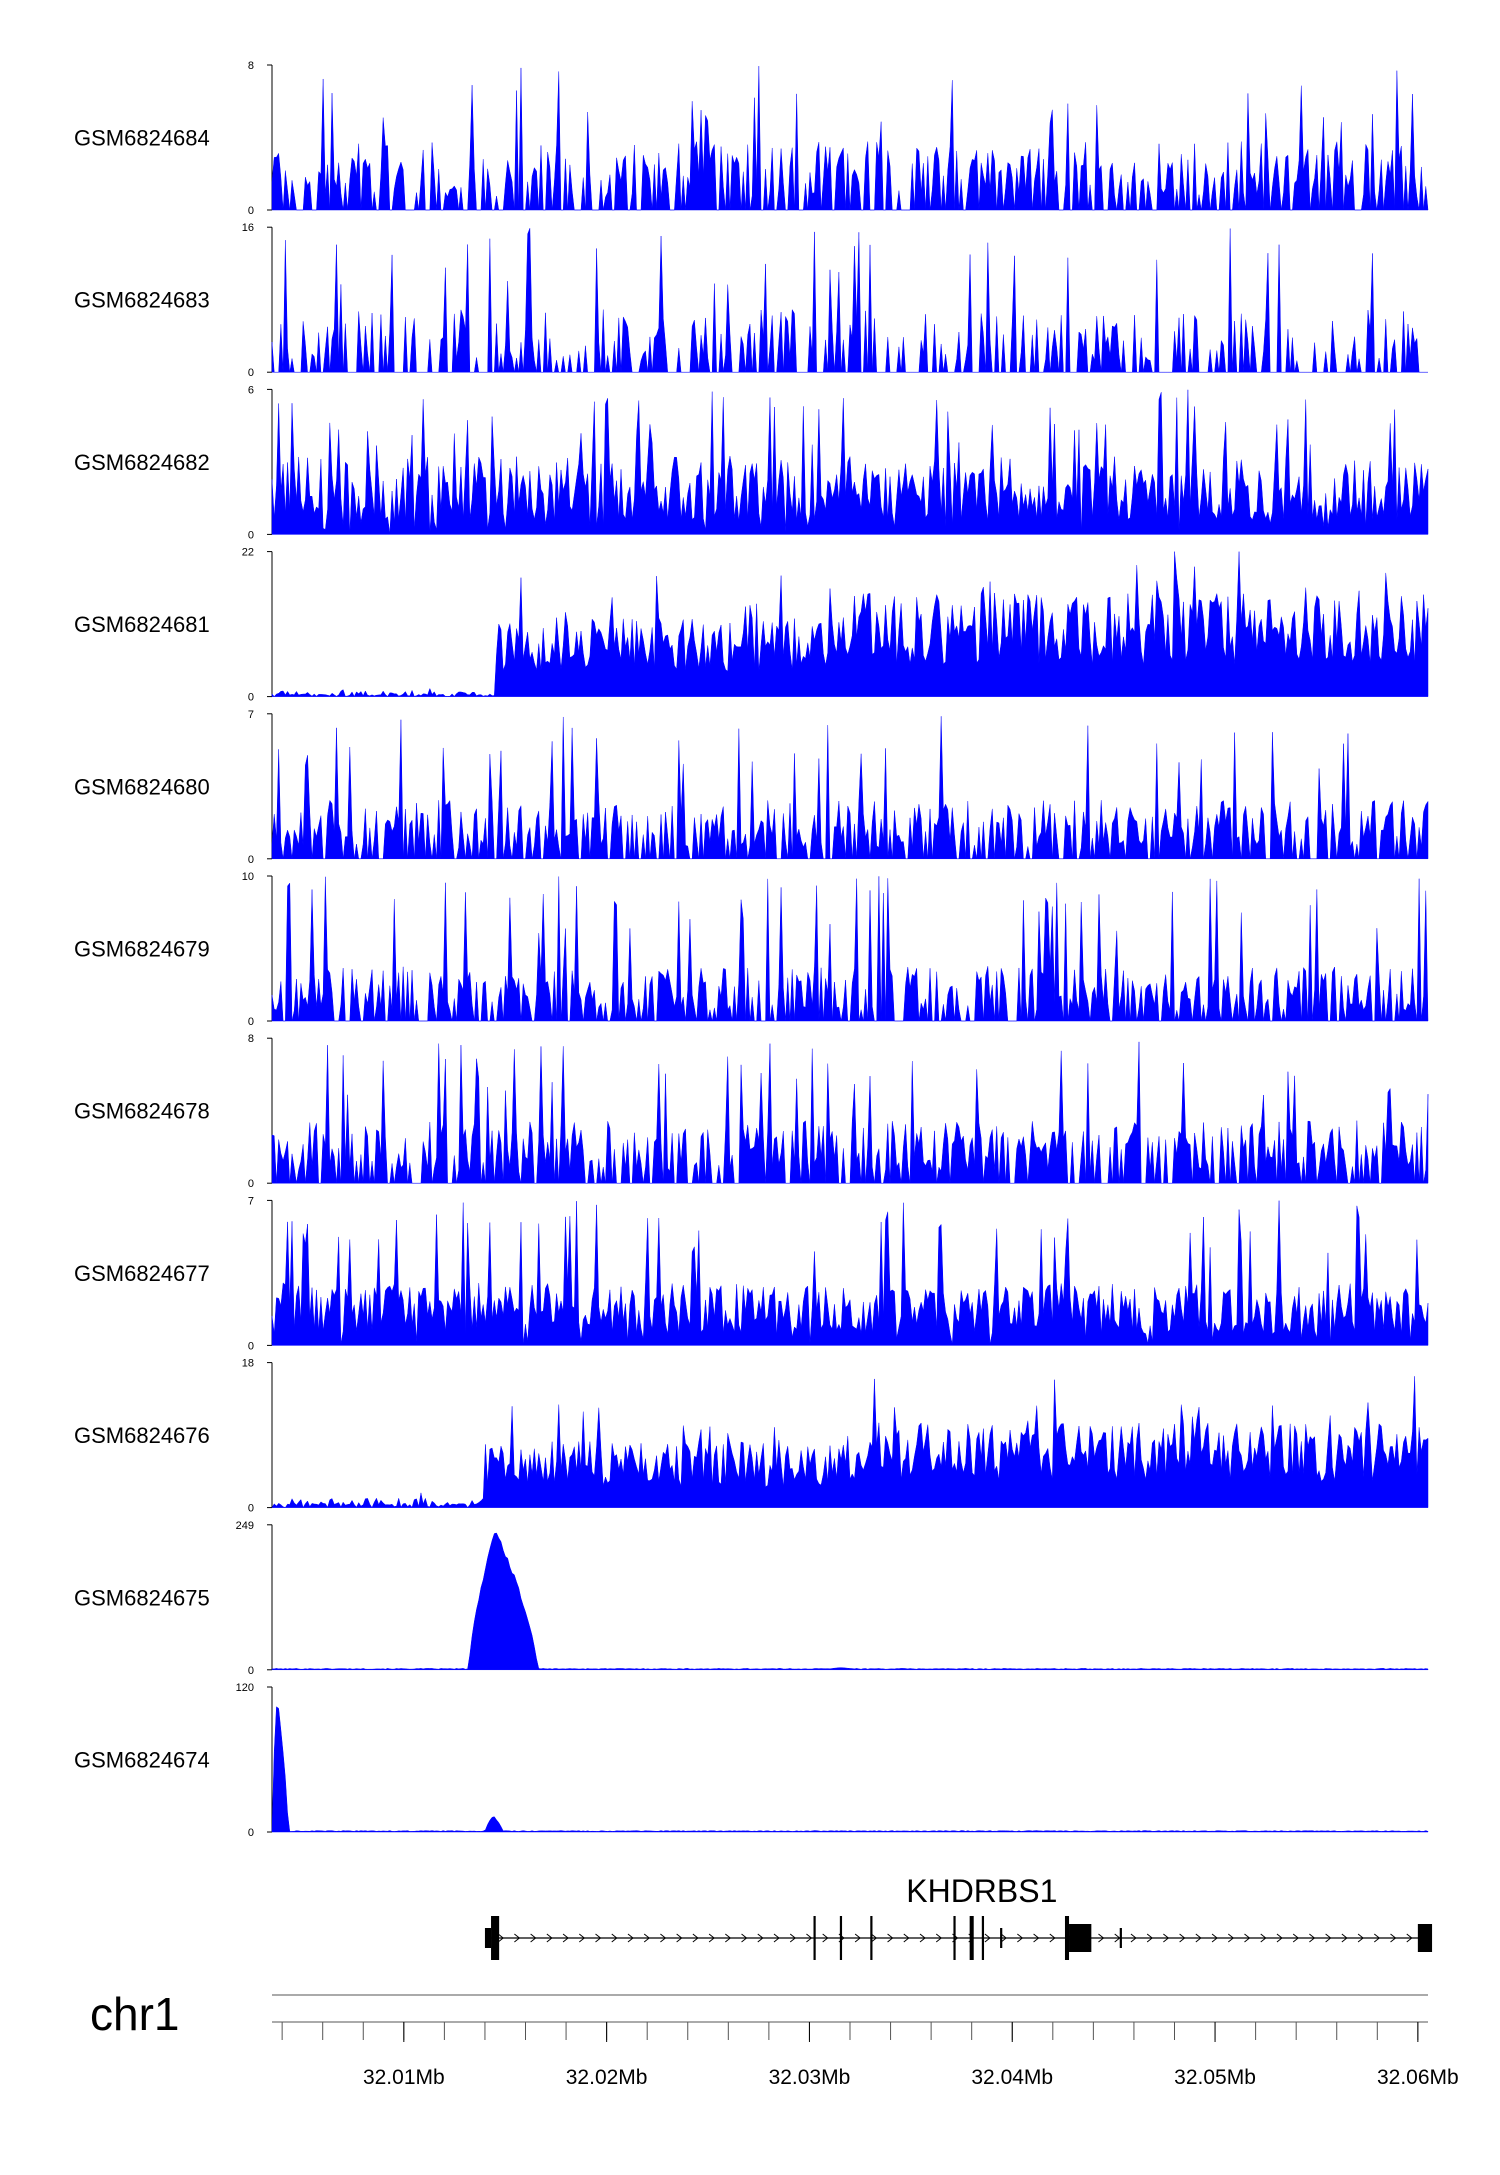 The image size is (1500, 2175). What do you see at coordinates (142, 1435) in the screenshot?
I see `track-label: GSM6824676` at bounding box center [142, 1435].